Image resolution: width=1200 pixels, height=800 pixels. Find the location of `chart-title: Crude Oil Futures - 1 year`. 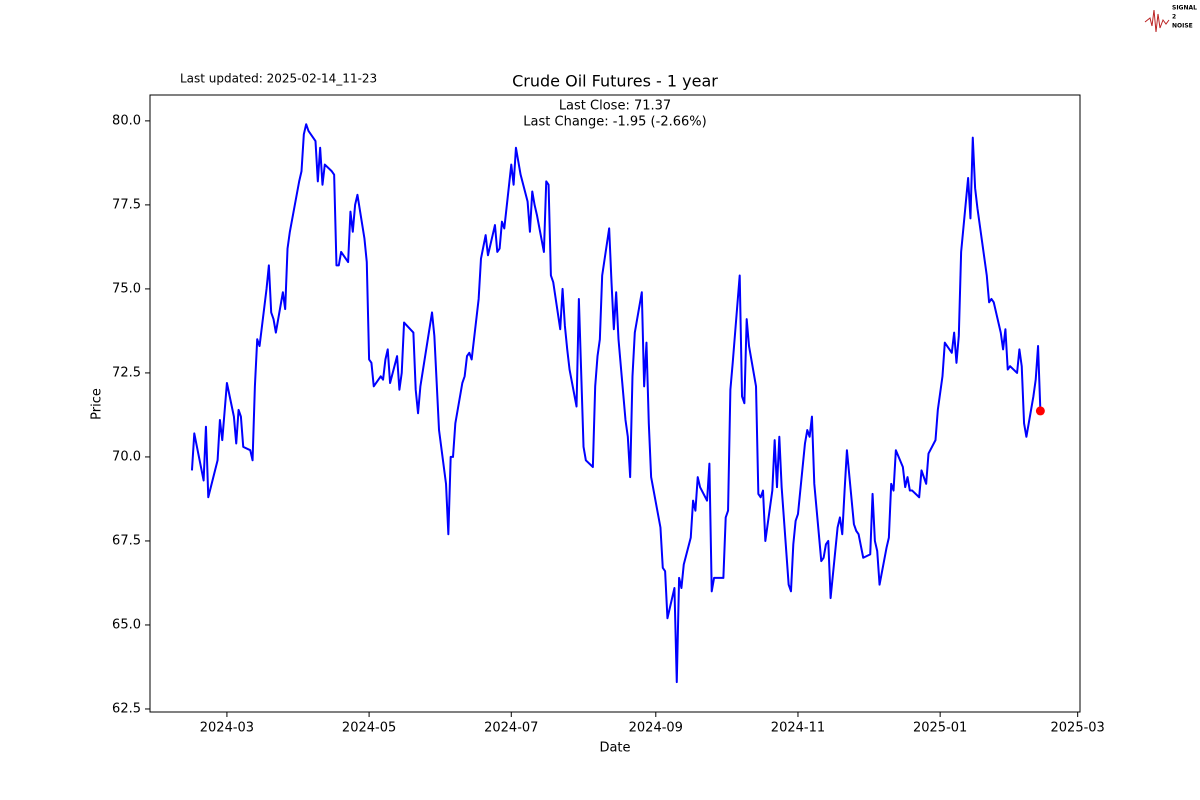

chart-title: Crude Oil Futures - 1 year is located at coordinates (615, 81).